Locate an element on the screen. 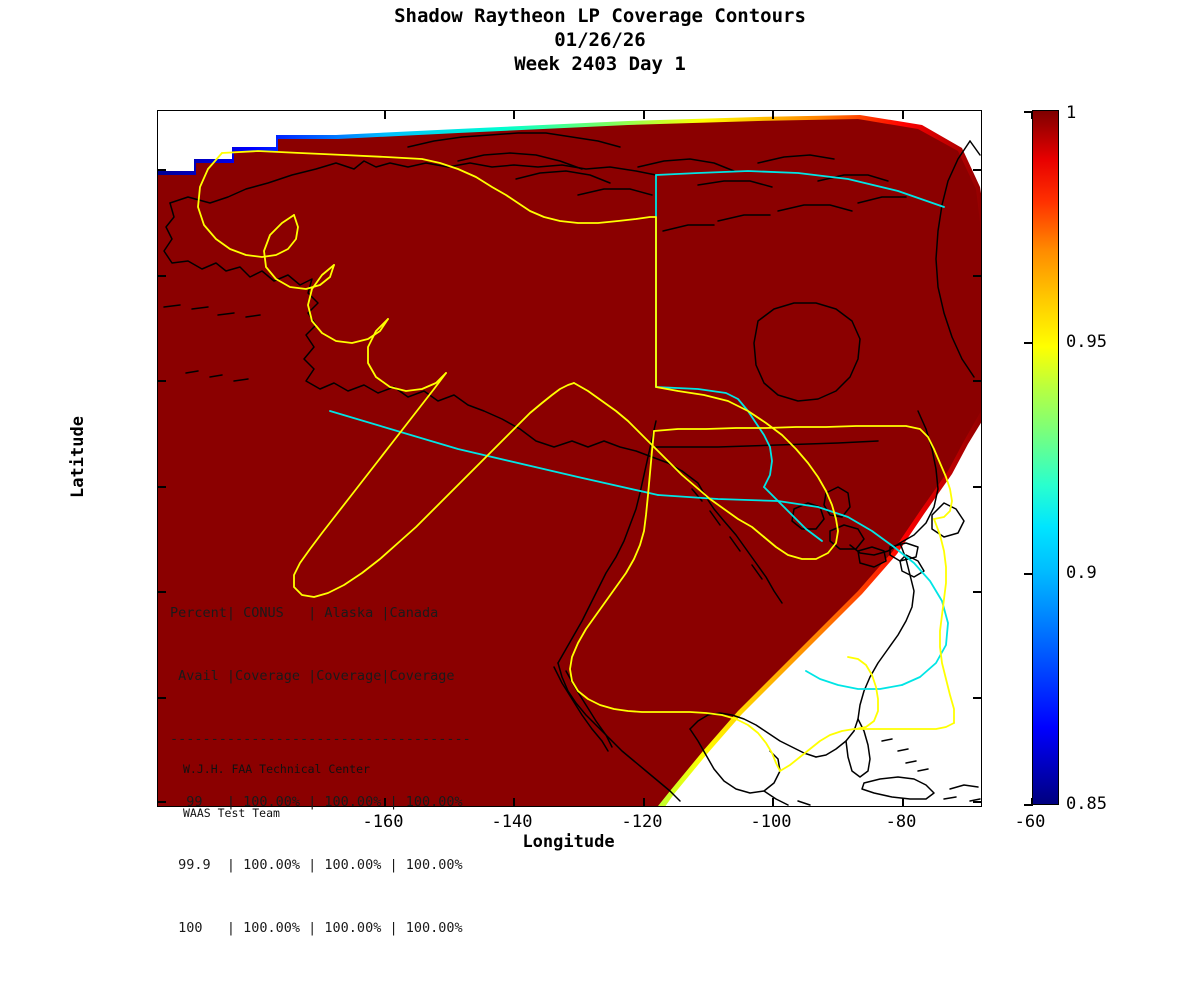 The image size is (1200, 981). xtick-label-5: -80 is located at coordinates (901, 822).